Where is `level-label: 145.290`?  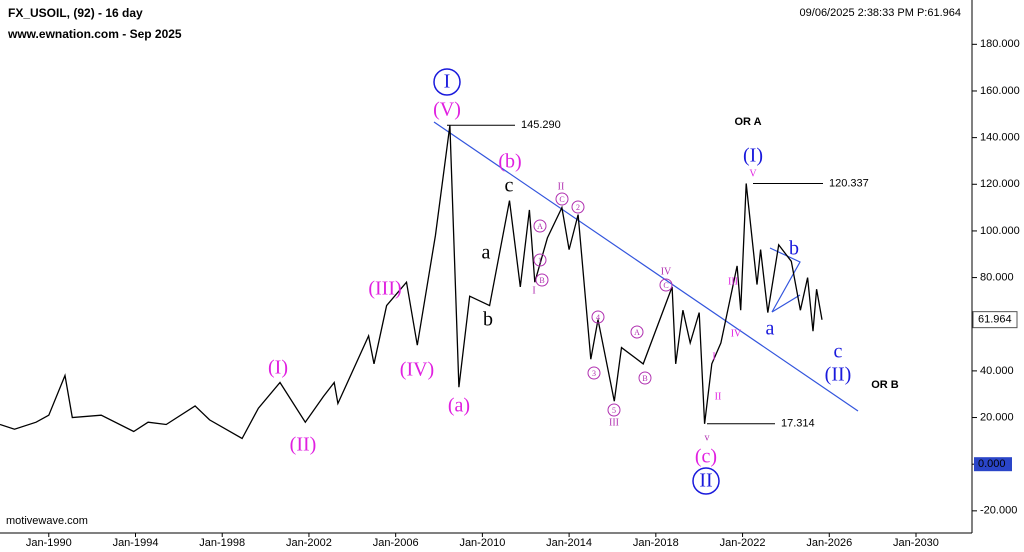
level-label: 145.290 is located at coordinates (541, 125).